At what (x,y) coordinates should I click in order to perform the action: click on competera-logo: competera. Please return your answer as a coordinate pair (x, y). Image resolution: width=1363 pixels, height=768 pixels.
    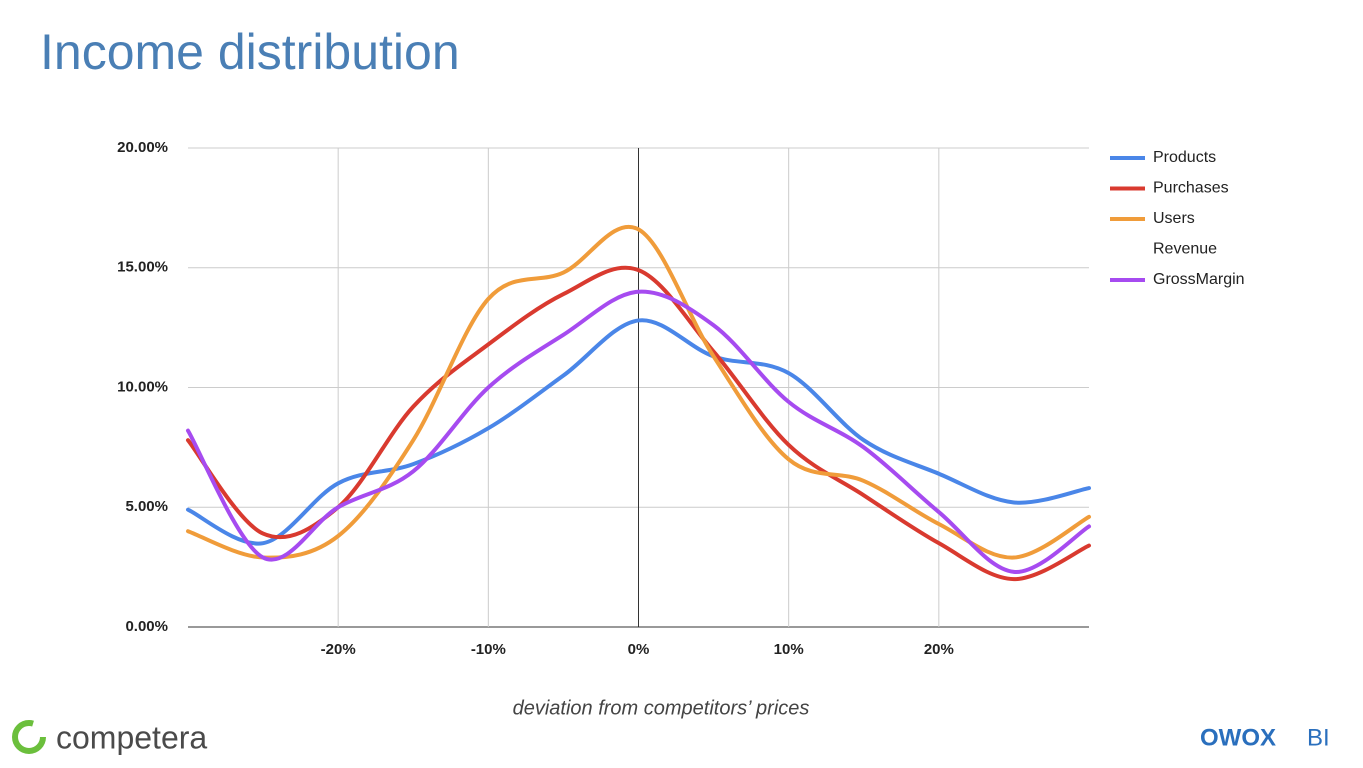
    Looking at the image, I should click on (109, 737).